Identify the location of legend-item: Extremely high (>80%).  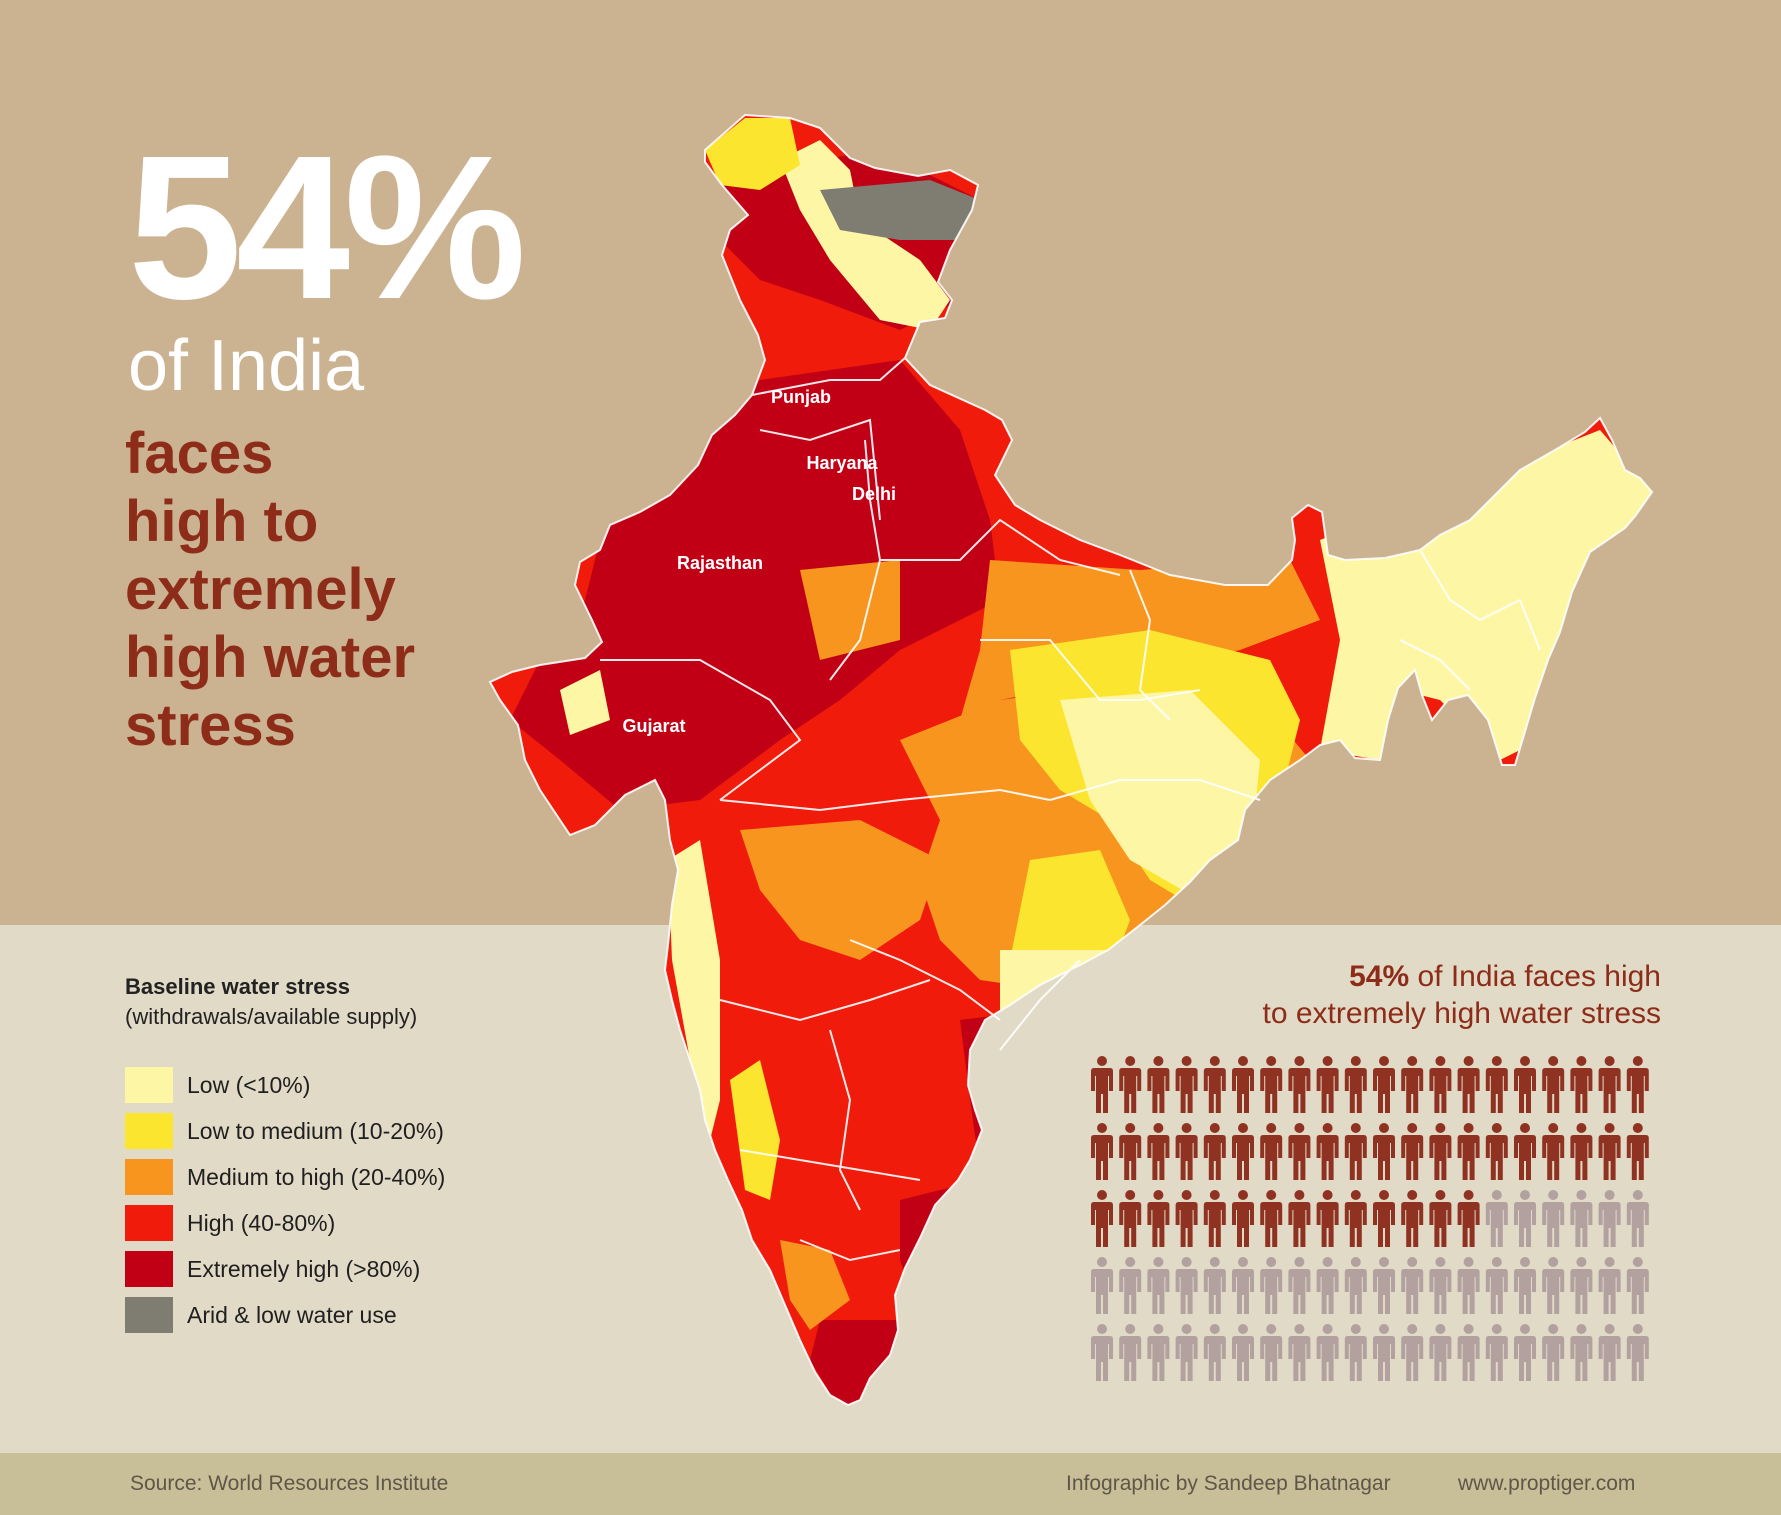
(285, 1269).